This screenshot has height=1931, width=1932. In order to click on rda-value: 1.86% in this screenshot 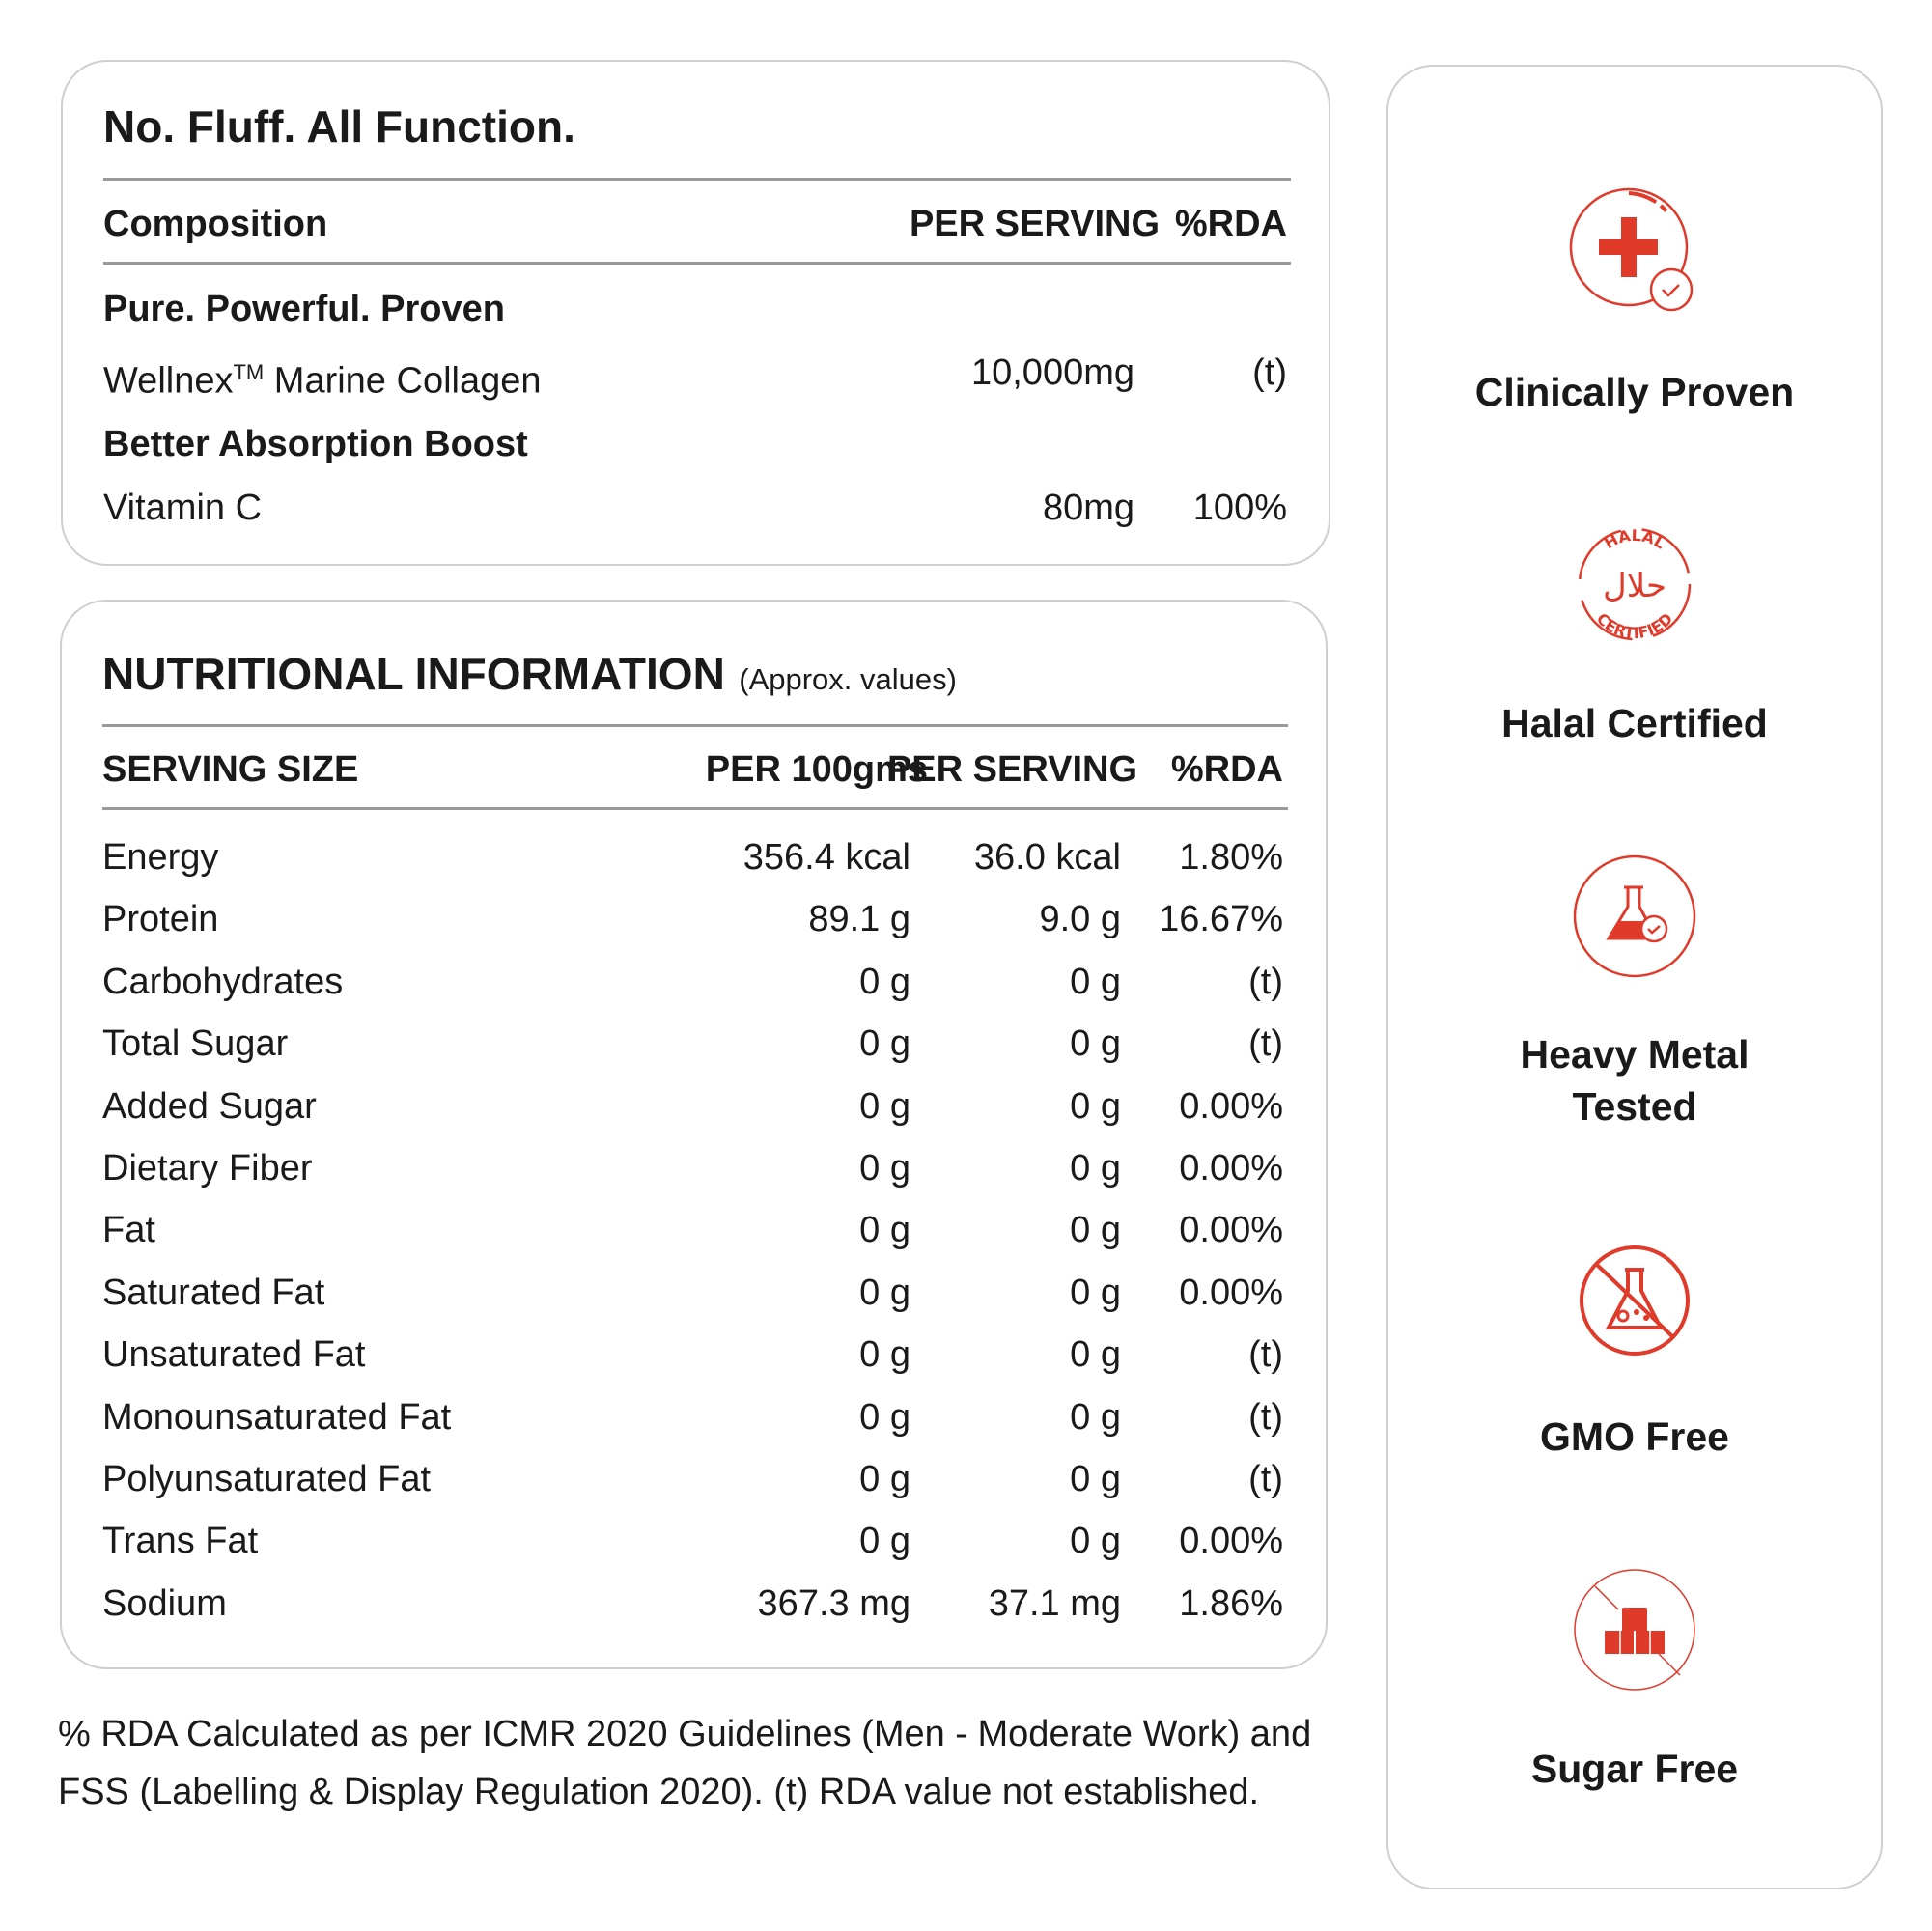, I will do `click(1231, 1603)`.